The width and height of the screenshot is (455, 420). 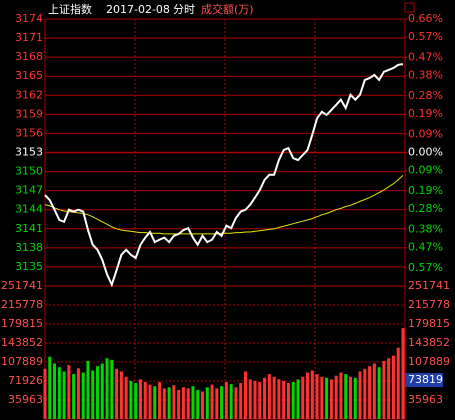 What do you see at coordinates (425, 152) in the screenshot?
I see `y2-tick-label: 0.00%` at bounding box center [425, 152].